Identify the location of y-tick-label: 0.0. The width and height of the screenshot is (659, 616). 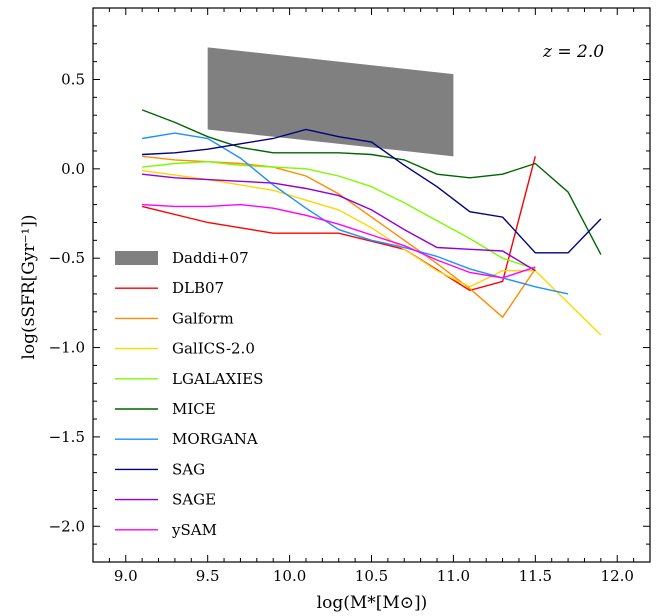
(73, 169).